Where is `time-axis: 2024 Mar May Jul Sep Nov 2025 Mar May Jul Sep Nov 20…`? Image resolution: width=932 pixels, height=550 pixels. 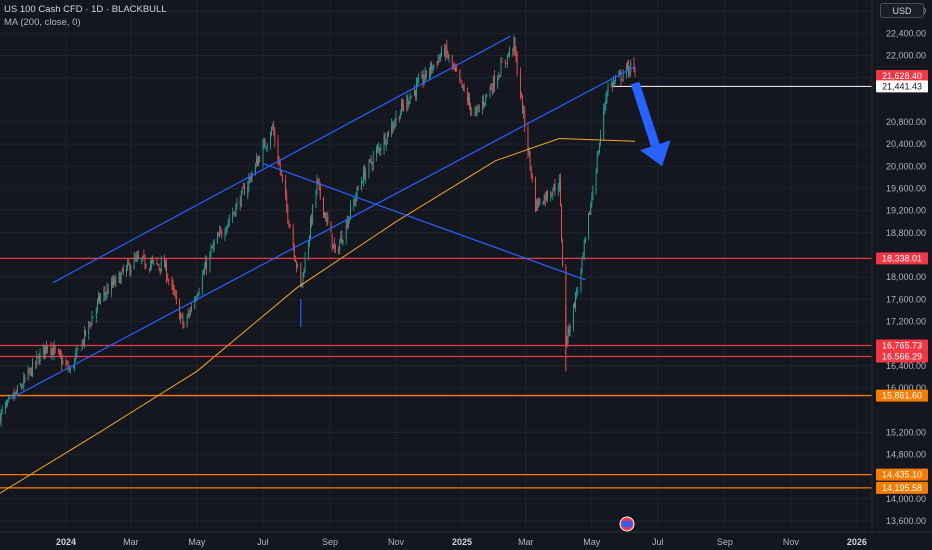
time-axis: 2024 Mar May Jul Sep Nov 2025 Mar May Jul Sep Nov 20… is located at coordinates (466, 540).